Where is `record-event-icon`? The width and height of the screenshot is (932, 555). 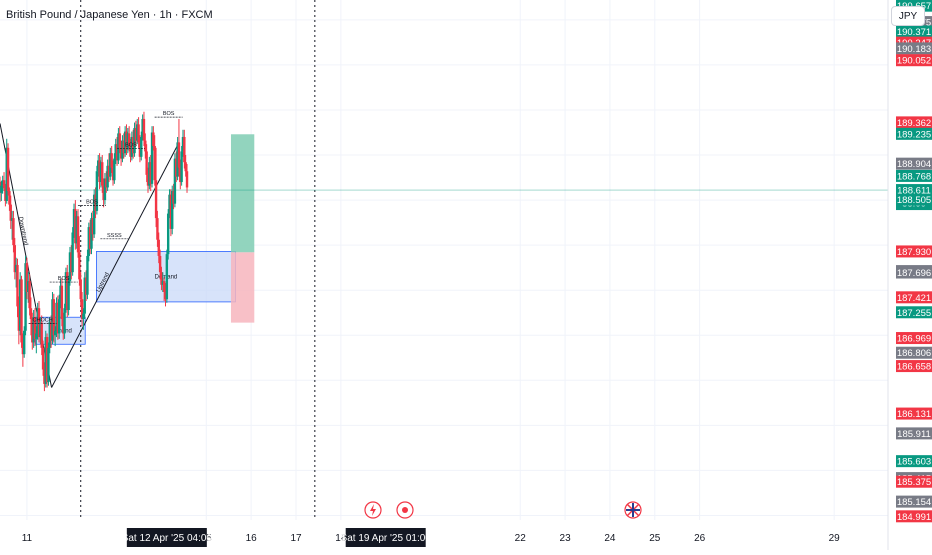
record-event-icon is located at coordinates (405, 510).